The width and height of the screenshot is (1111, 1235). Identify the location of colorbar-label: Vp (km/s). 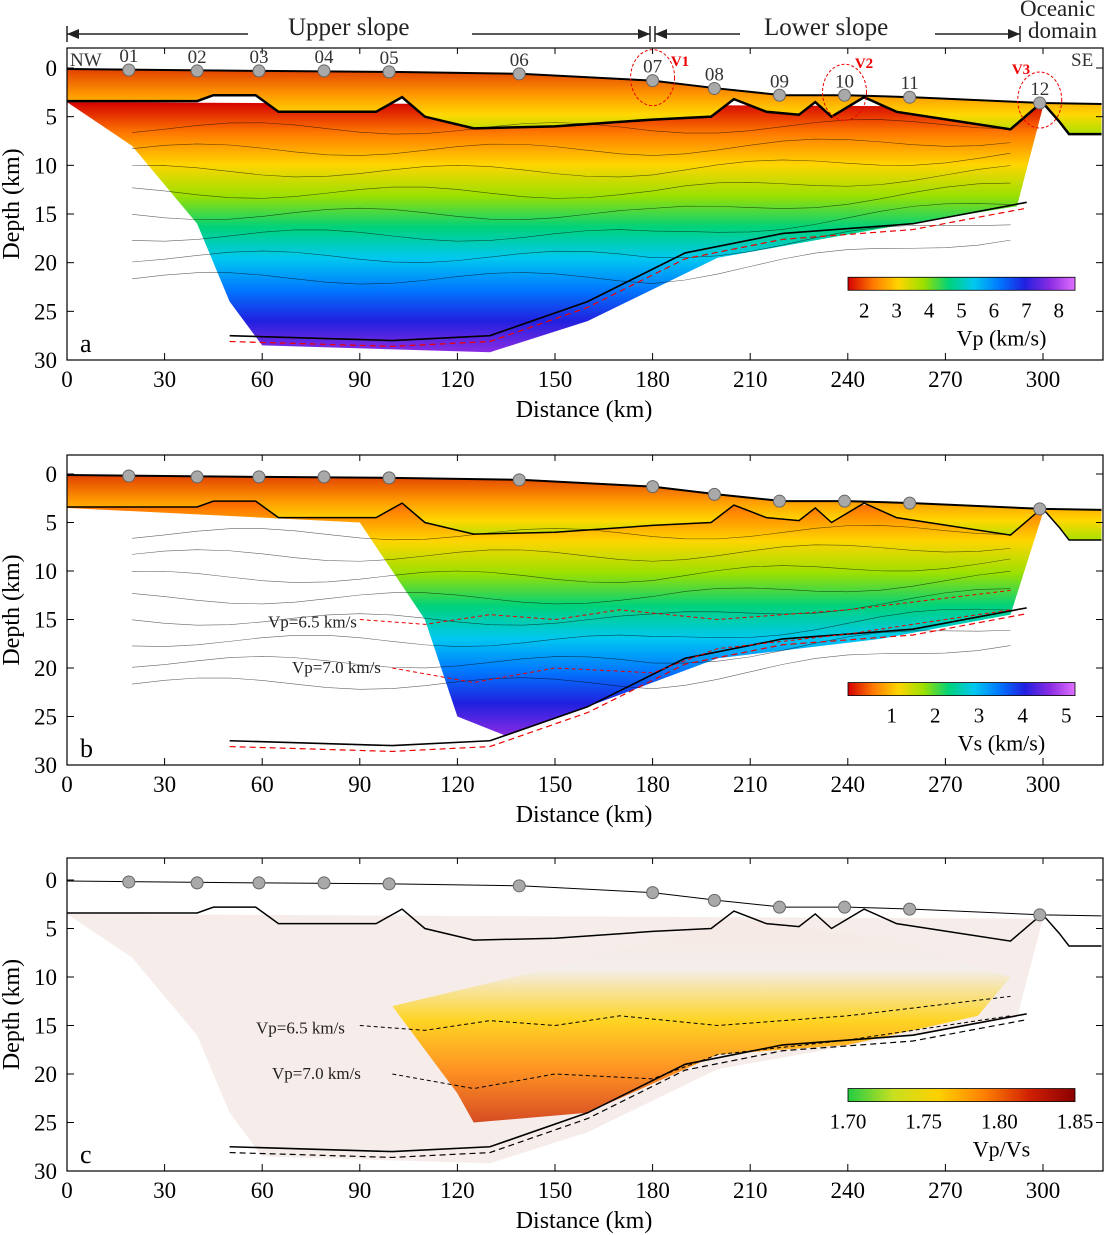
(1002, 337).